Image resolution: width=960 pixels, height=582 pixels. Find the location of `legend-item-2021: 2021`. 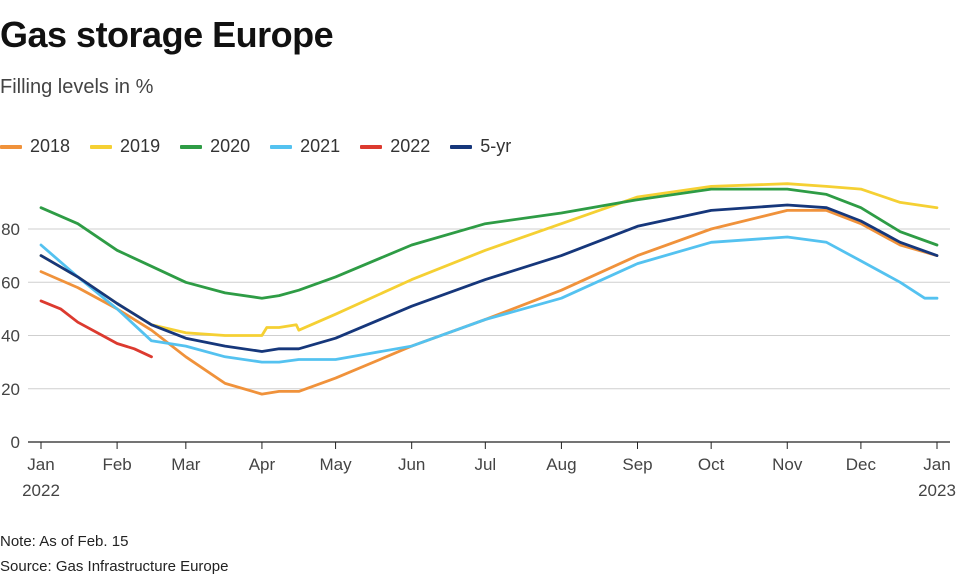

legend-item-2021: 2021 is located at coordinates (305, 146).